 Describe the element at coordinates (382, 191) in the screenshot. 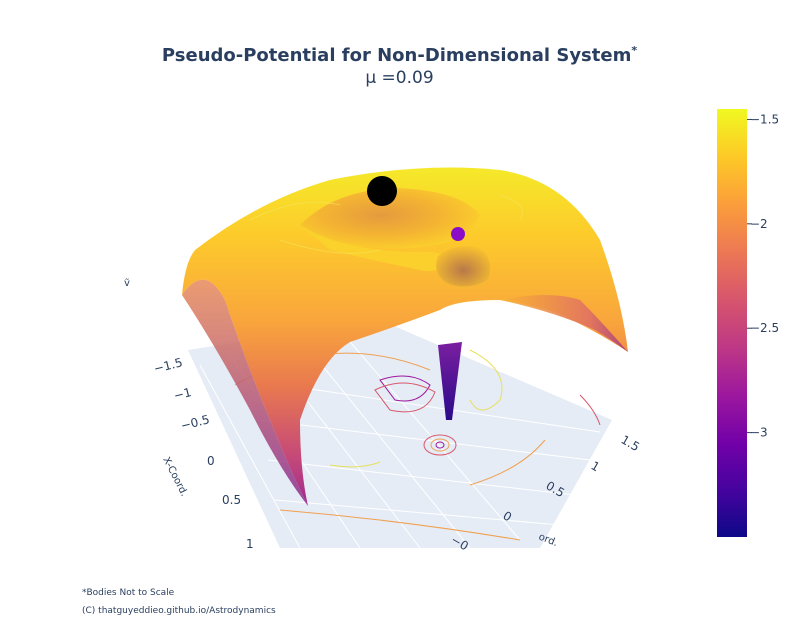

I see `primary-body-marker` at that location.